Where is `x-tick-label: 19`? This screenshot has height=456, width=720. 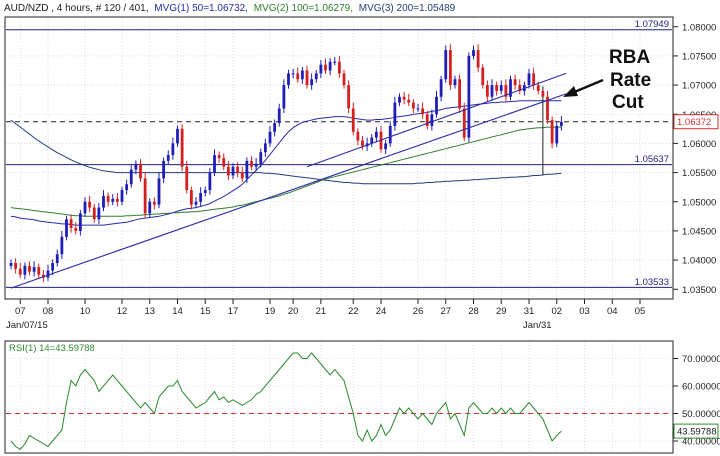
x-tick-label: 19 is located at coordinates (270, 311).